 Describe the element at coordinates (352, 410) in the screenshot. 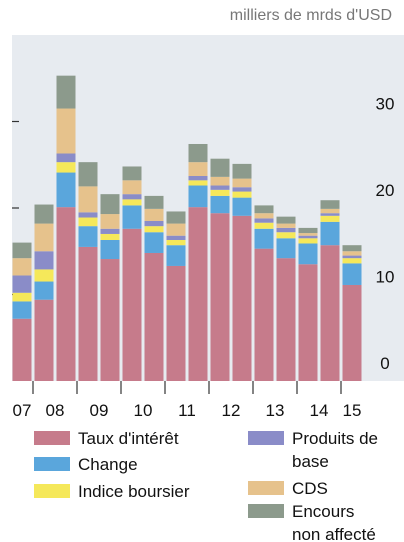

I see `x-tick-label: 15` at that location.